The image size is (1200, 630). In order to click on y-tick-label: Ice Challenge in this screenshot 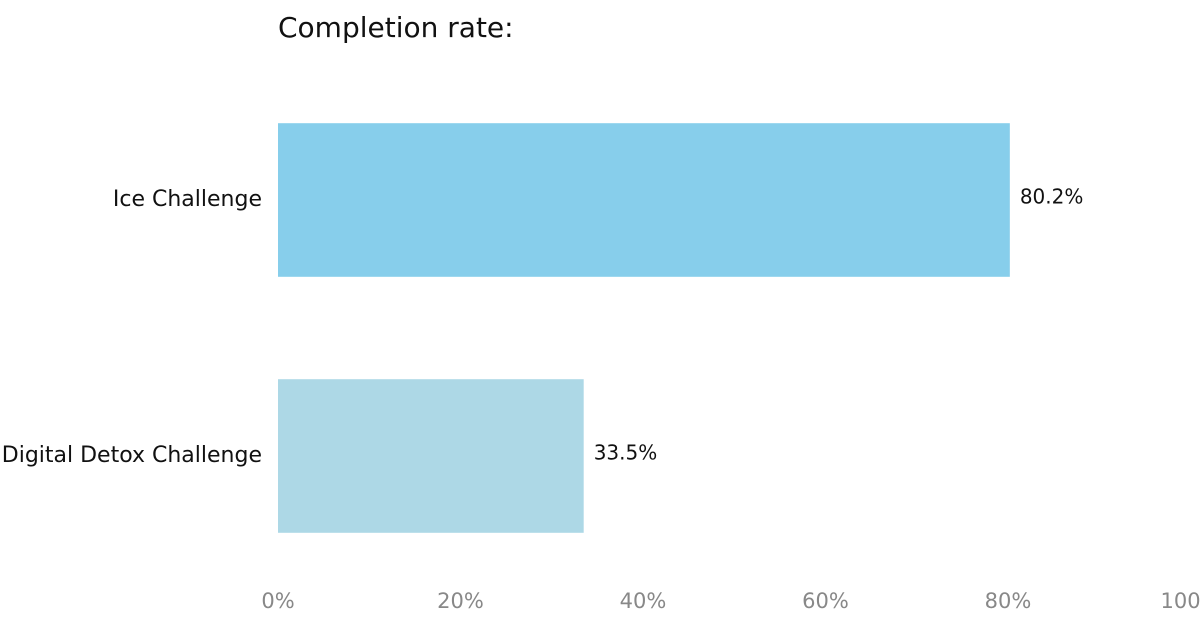, I will do `click(187, 199)`.